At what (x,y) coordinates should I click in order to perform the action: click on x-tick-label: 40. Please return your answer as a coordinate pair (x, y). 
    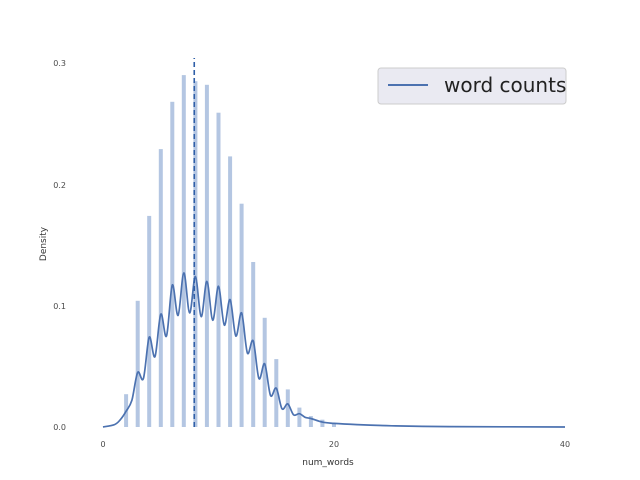
    Looking at the image, I should click on (565, 444).